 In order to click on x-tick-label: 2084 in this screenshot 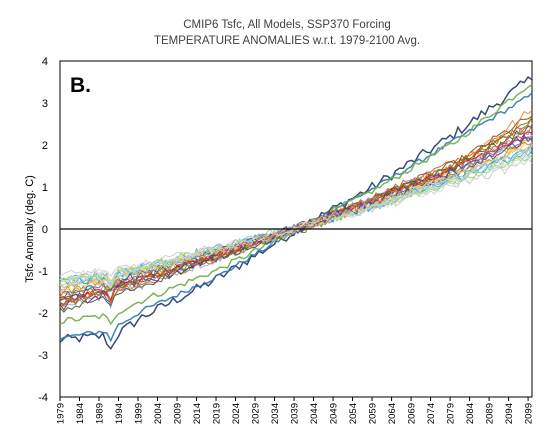, I will do `click(470, 413)`.